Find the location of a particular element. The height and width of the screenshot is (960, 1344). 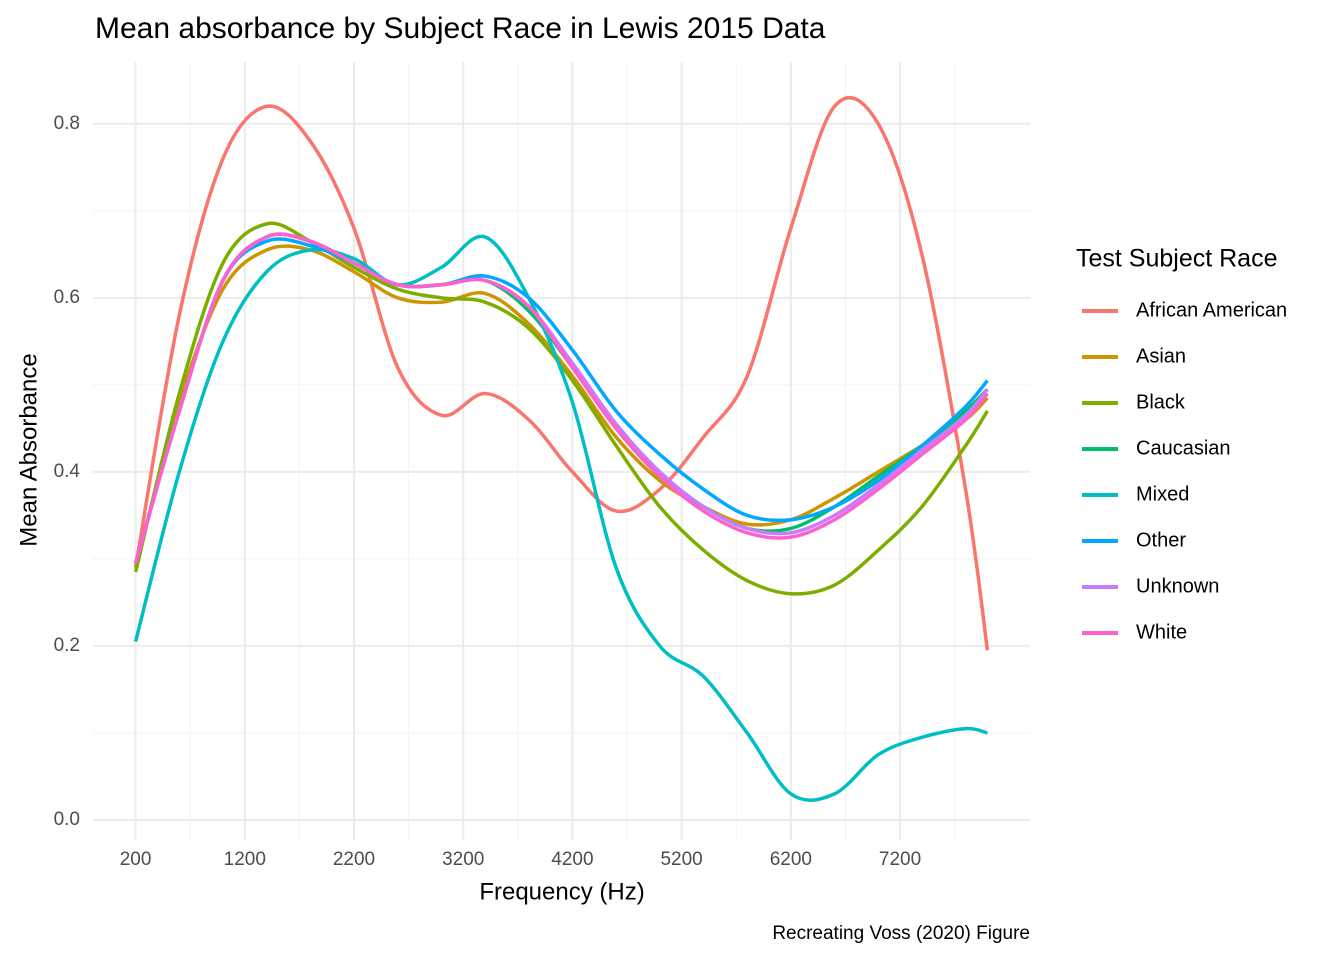

y-tick-label: 0.8 is located at coordinates (67, 123).